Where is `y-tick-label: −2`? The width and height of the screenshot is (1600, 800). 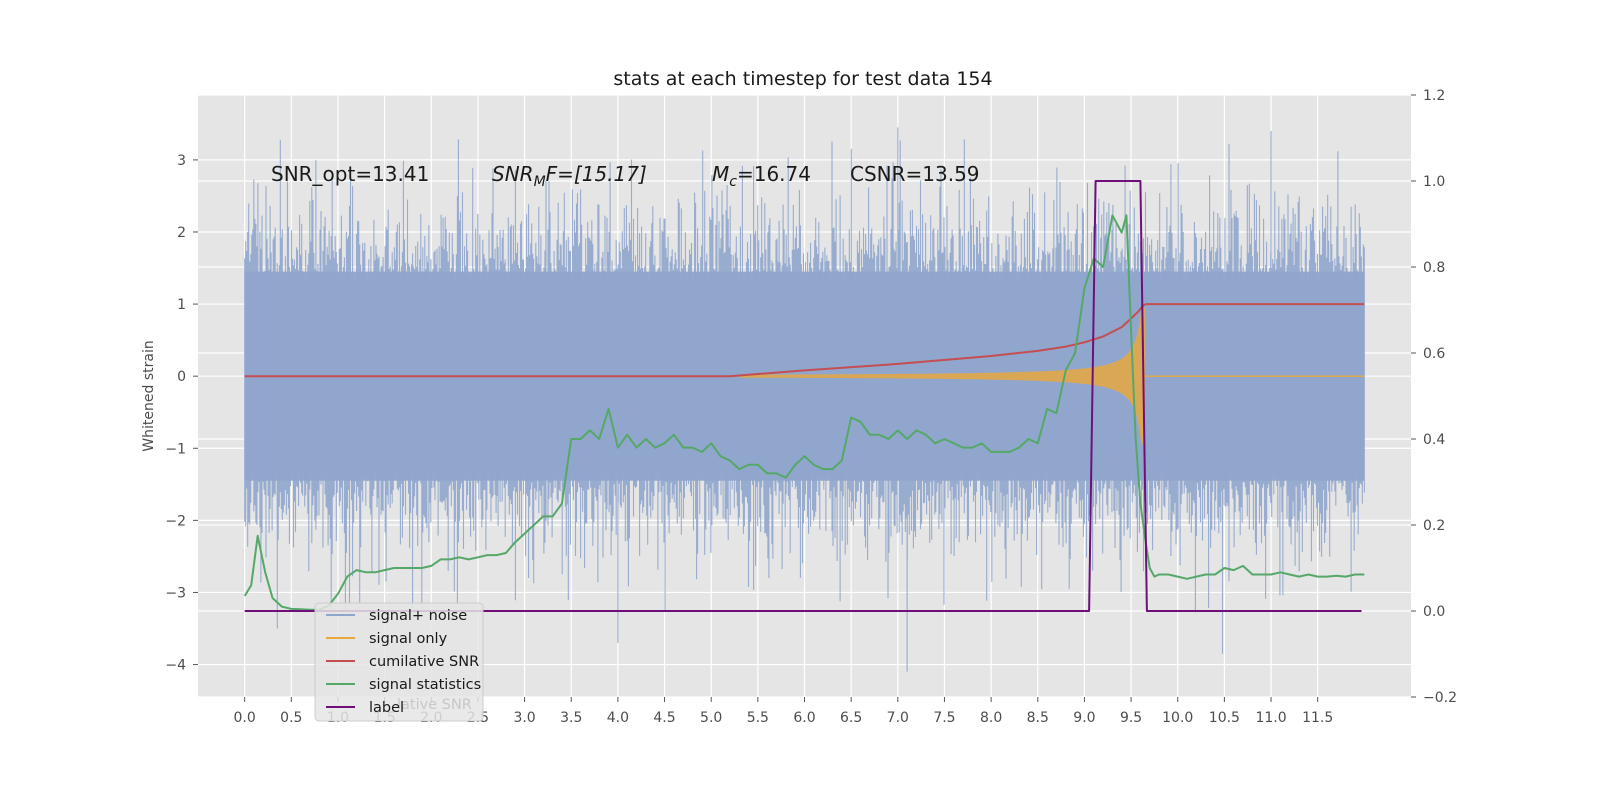
y-tick-label: −2 is located at coordinates (175, 521).